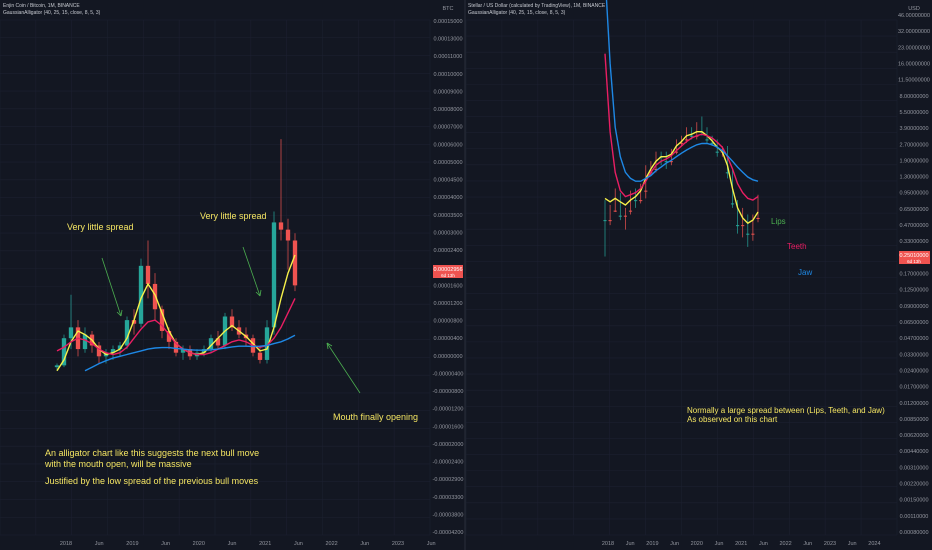  What do you see at coordinates (913, 355) in the screenshot?
I see `y-tick-label: 0.03300000` at bounding box center [913, 355].